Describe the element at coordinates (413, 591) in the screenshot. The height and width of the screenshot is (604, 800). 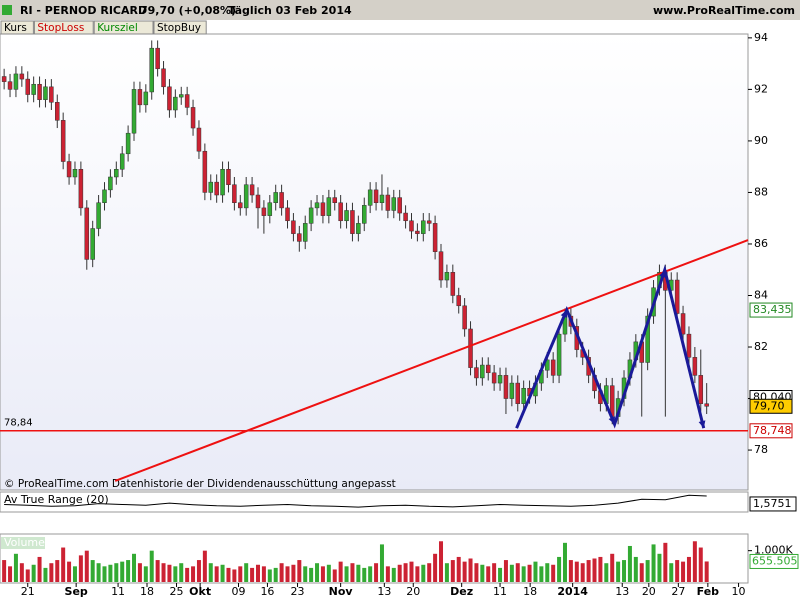
I see `x-tick-label: 20` at that location.